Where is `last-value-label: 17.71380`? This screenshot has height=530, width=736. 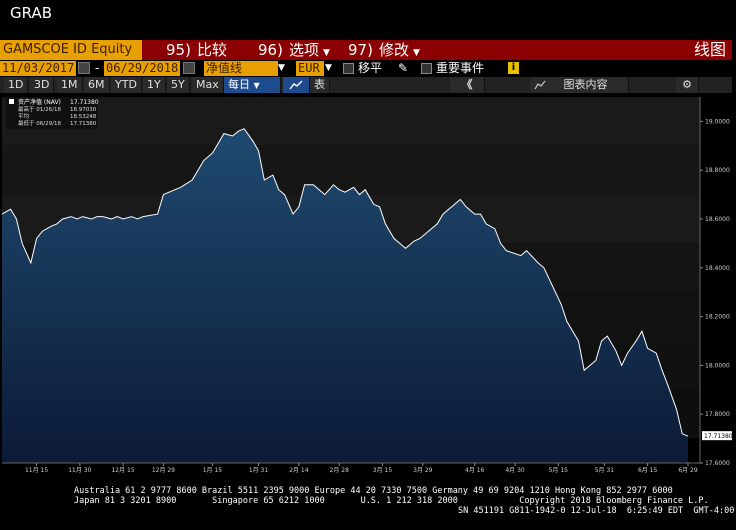 last-value-label: 17.71380 is located at coordinates (718, 436).